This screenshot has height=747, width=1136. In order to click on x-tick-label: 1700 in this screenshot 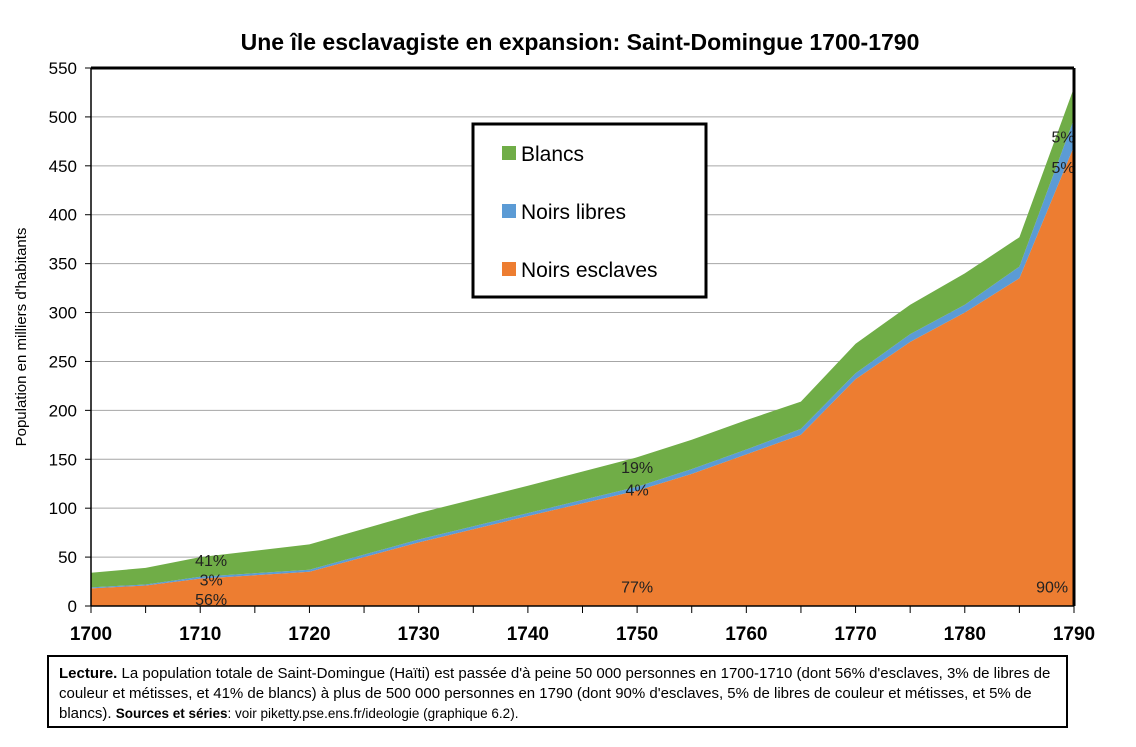, I will do `click(91, 634)`.